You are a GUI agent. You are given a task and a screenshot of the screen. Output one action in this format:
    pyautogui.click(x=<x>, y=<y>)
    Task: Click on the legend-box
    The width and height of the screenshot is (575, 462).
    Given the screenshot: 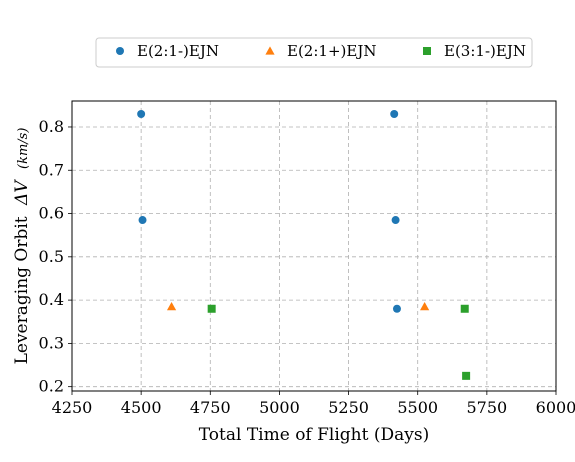 What is the action you would take?
    pyautogui.click(x=314, y=52)
    